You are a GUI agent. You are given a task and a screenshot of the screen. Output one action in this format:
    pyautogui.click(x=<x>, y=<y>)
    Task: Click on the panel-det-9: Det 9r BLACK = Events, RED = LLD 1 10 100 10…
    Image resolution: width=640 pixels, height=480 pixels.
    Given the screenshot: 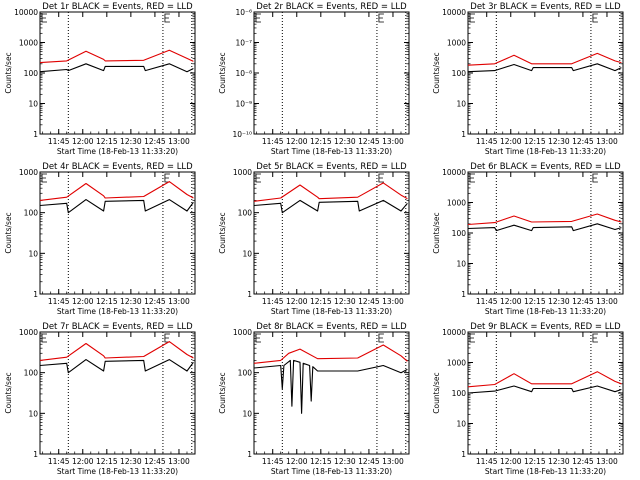 What is the action you would take?
    pyautogui.click(x=528, y=399)
    